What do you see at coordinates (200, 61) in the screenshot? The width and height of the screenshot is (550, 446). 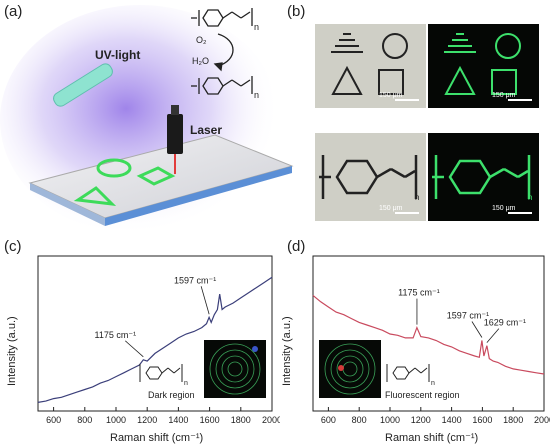 I see `reagent-h2o: H₂O` at bounding box center [200, 61].